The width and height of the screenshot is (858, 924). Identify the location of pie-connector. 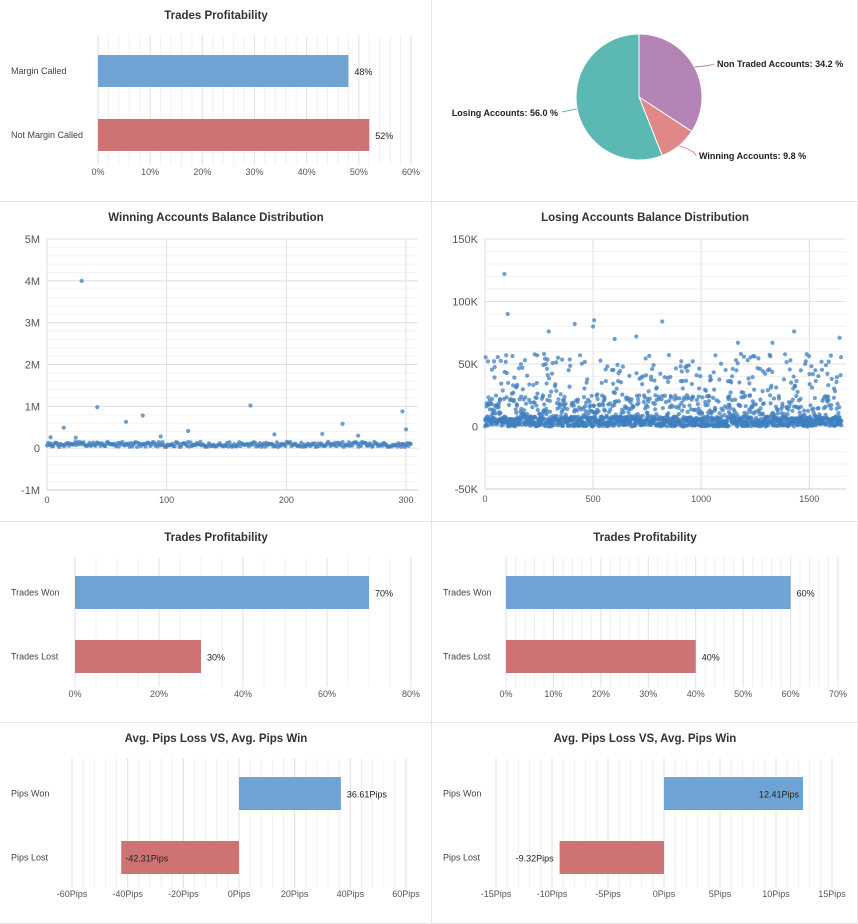
(687, 151).